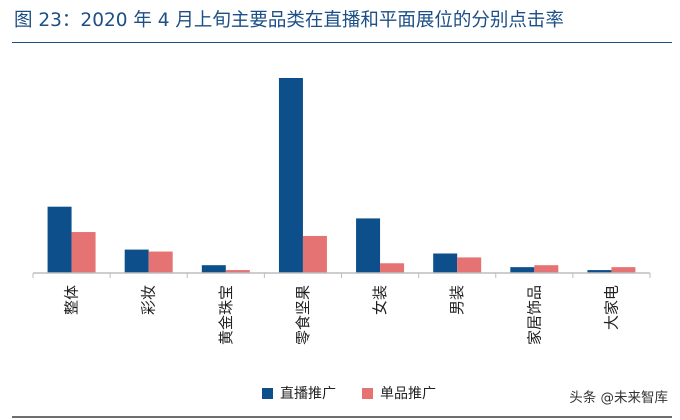 This screenshot has width=680, height=420. What do you see at coordinates (226, 315) in the screenshot?
I see `x-tick-label: 黄金珠宝` at bounding box center [226, 315].